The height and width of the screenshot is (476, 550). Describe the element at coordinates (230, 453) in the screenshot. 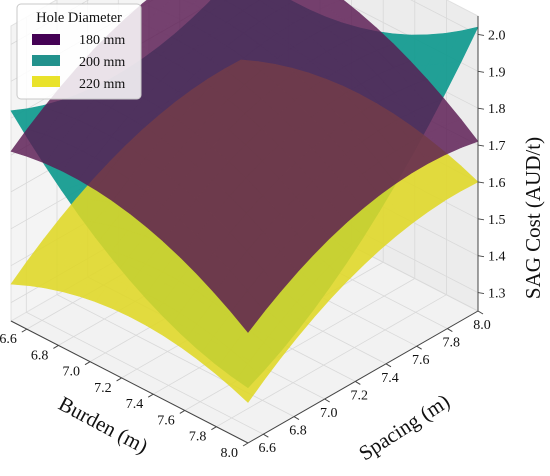

I see `burden-tick-label: 8.0` at that location.